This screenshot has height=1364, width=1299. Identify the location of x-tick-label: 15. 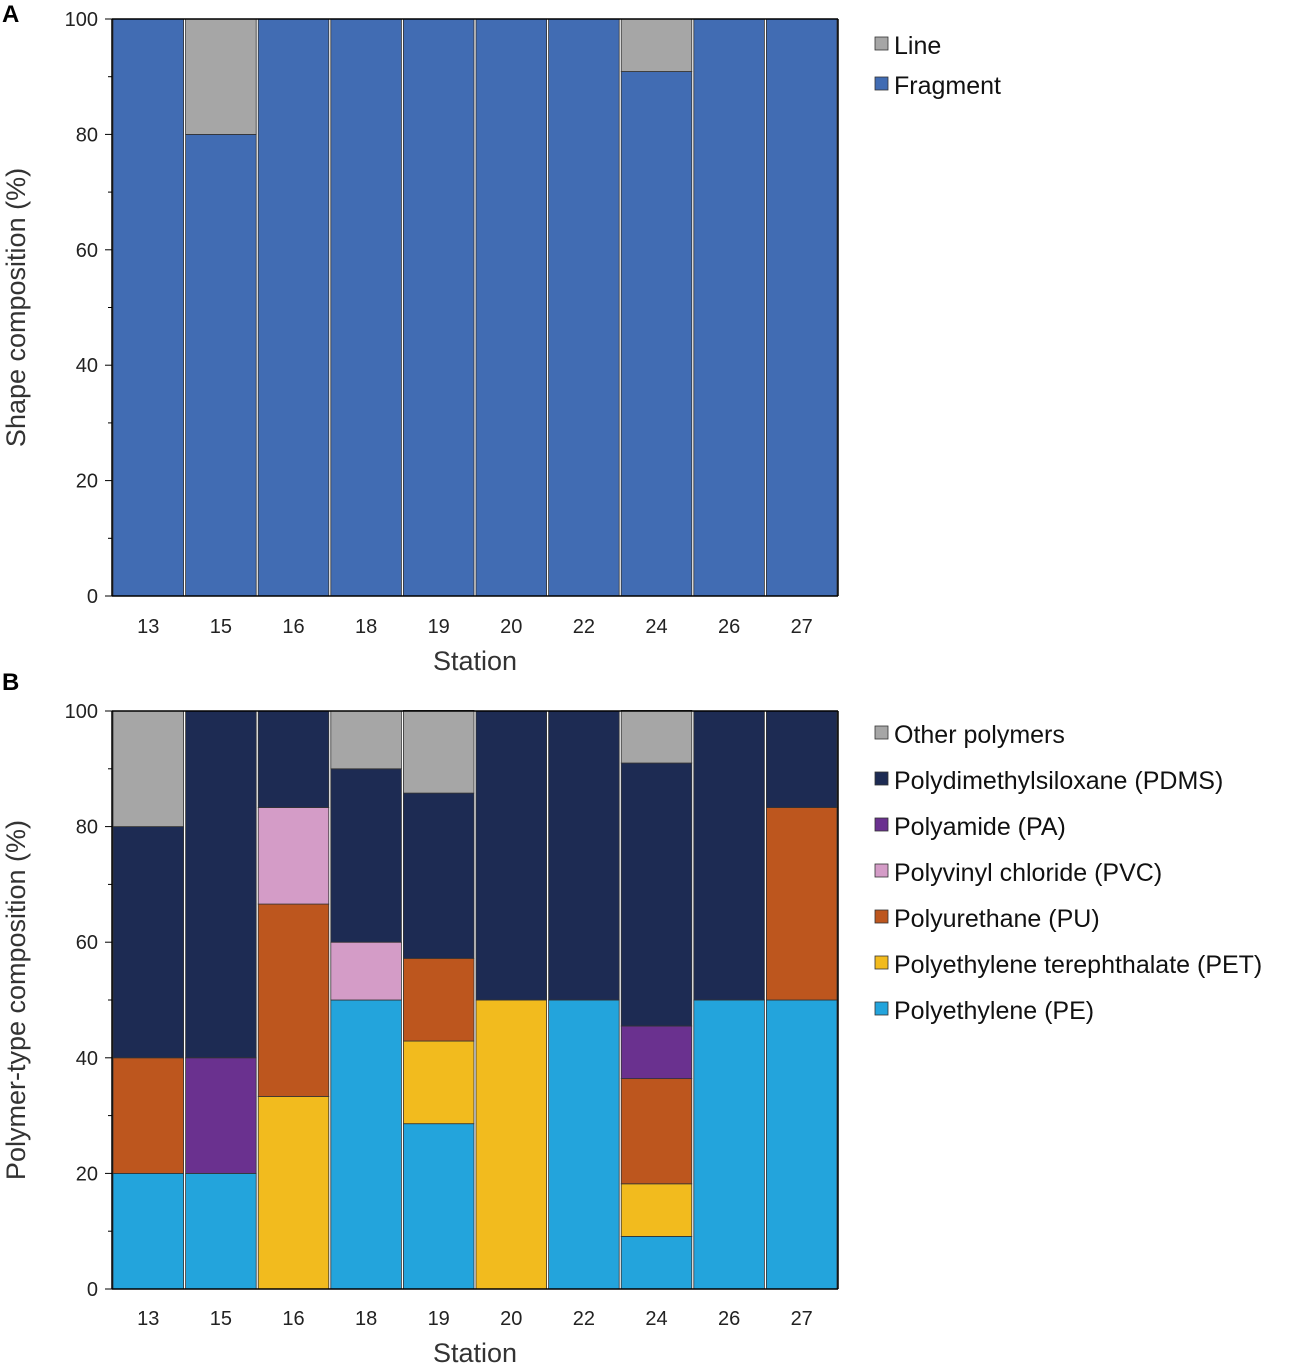
(221, 627).